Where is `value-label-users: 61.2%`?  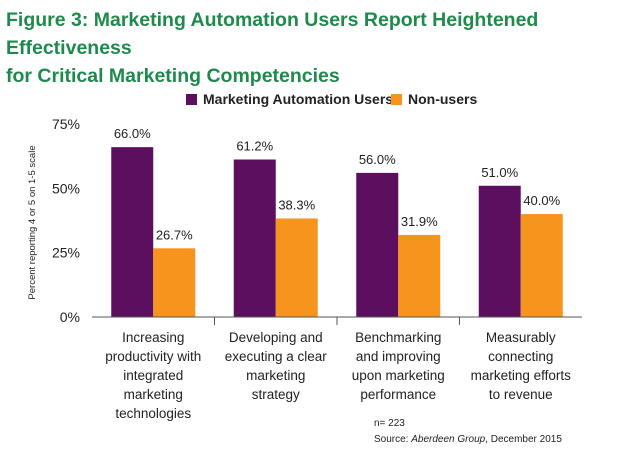
value-label-users: 61.2% is located at coordinates (254, 146).